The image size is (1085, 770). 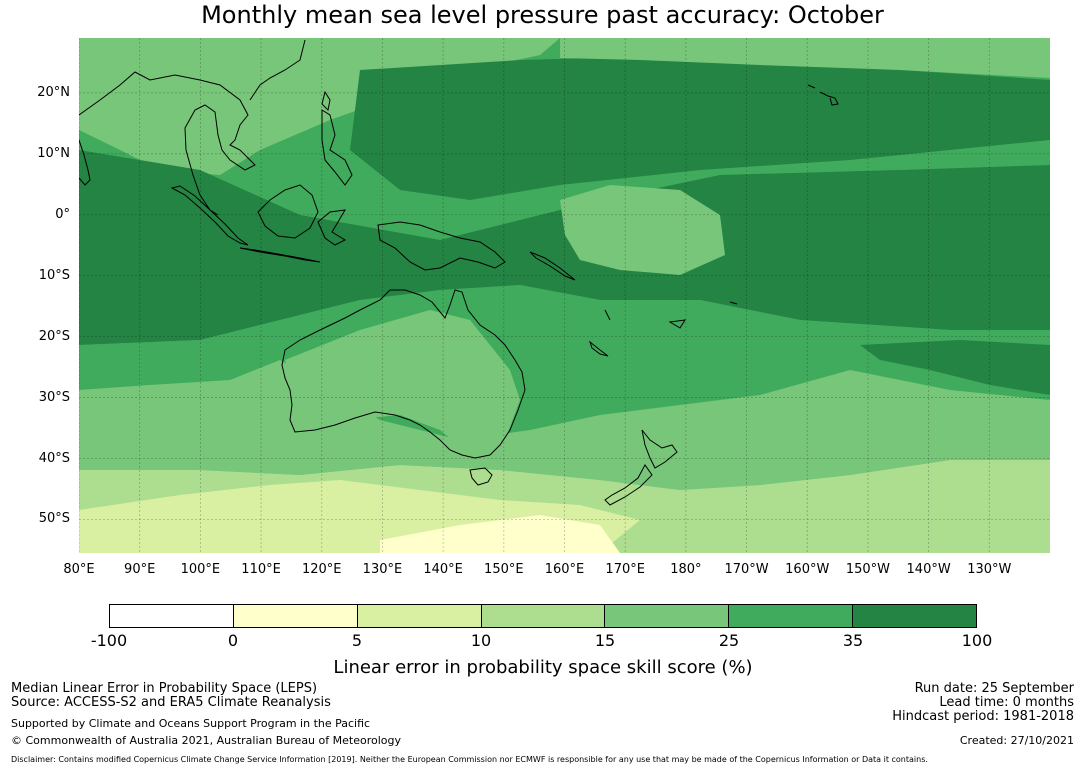 What do you see at coordinates (200, 569) in the screenshot?
I see `lon-label-100e: 100°E` at bounding box center [200, 569].